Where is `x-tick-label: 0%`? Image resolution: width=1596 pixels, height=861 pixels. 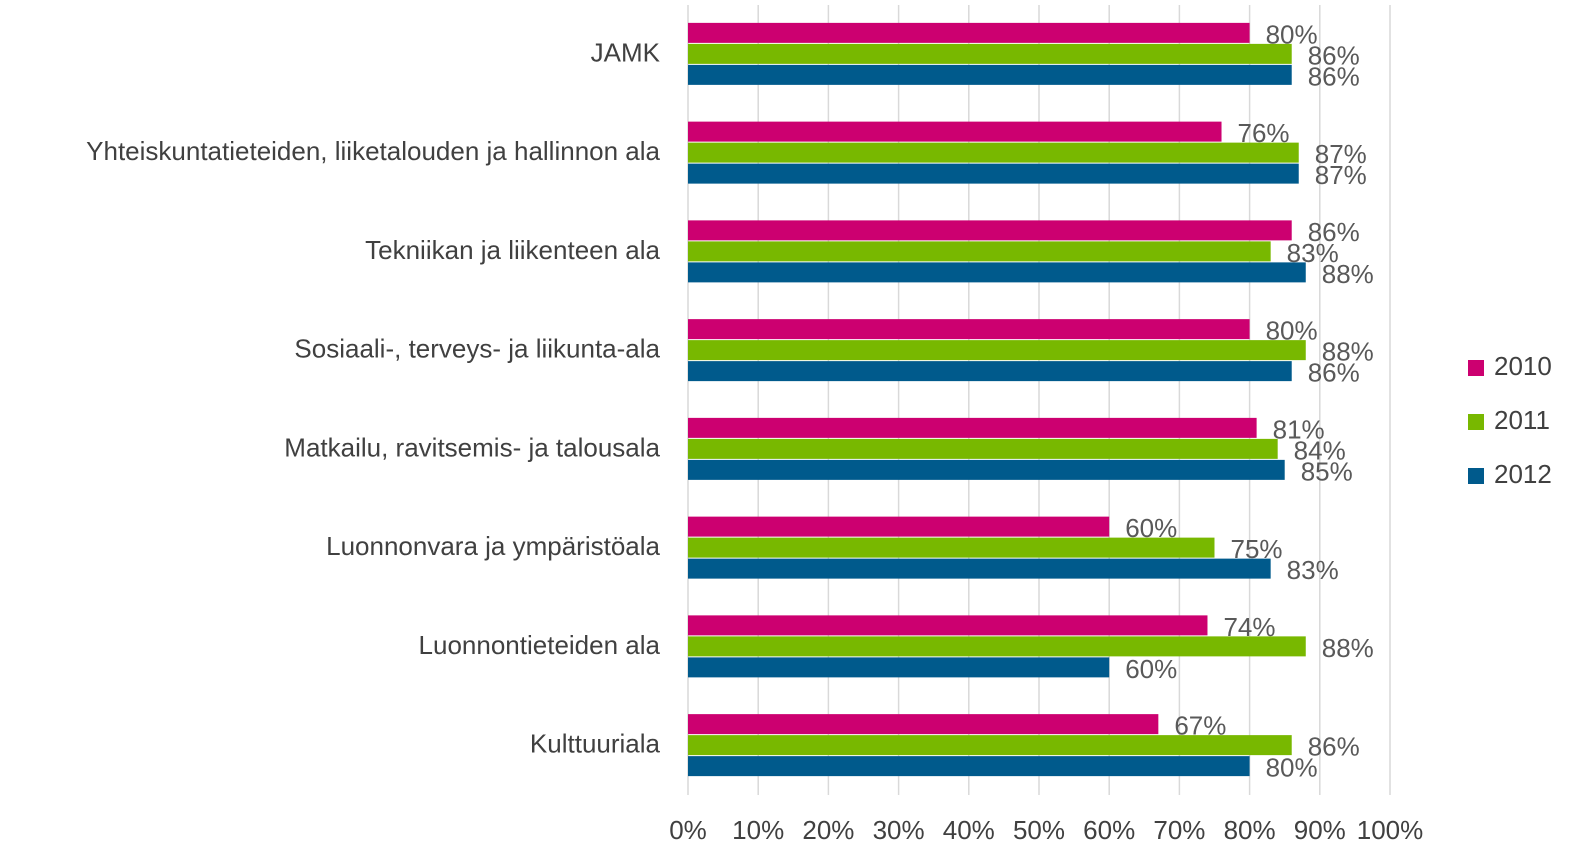
x-tick-label: 0% is located at coordinates (688, 830).